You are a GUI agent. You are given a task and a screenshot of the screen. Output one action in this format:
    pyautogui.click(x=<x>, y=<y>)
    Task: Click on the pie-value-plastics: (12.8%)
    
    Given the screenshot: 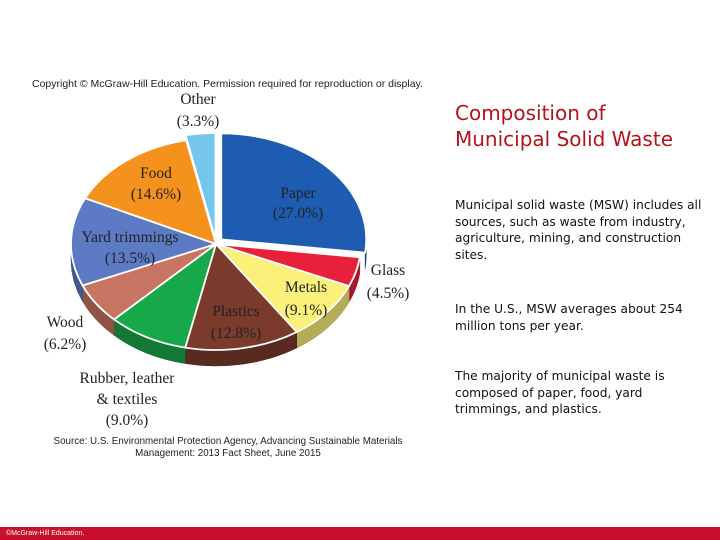 What is the action you would take?
    pyautogui.click(x=236, y=333)
    